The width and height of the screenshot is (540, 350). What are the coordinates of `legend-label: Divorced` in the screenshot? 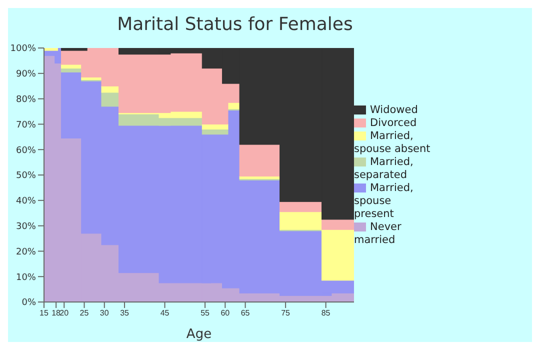 It's located at (393, 122).